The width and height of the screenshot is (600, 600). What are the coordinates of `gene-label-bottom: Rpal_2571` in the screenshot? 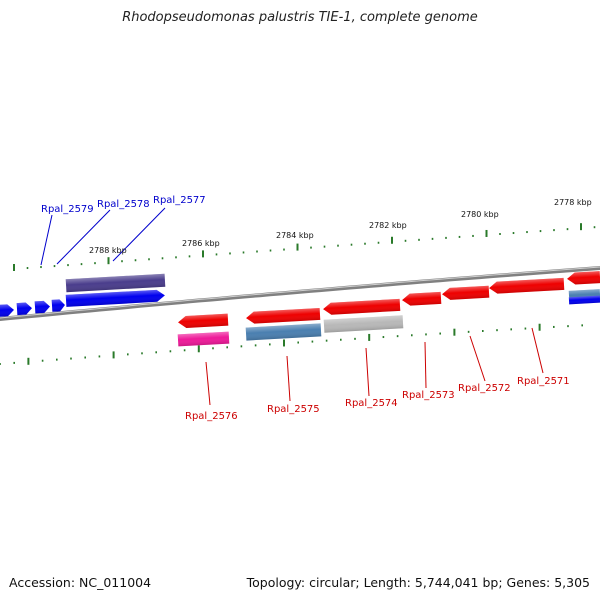 It's located at (543, 381).